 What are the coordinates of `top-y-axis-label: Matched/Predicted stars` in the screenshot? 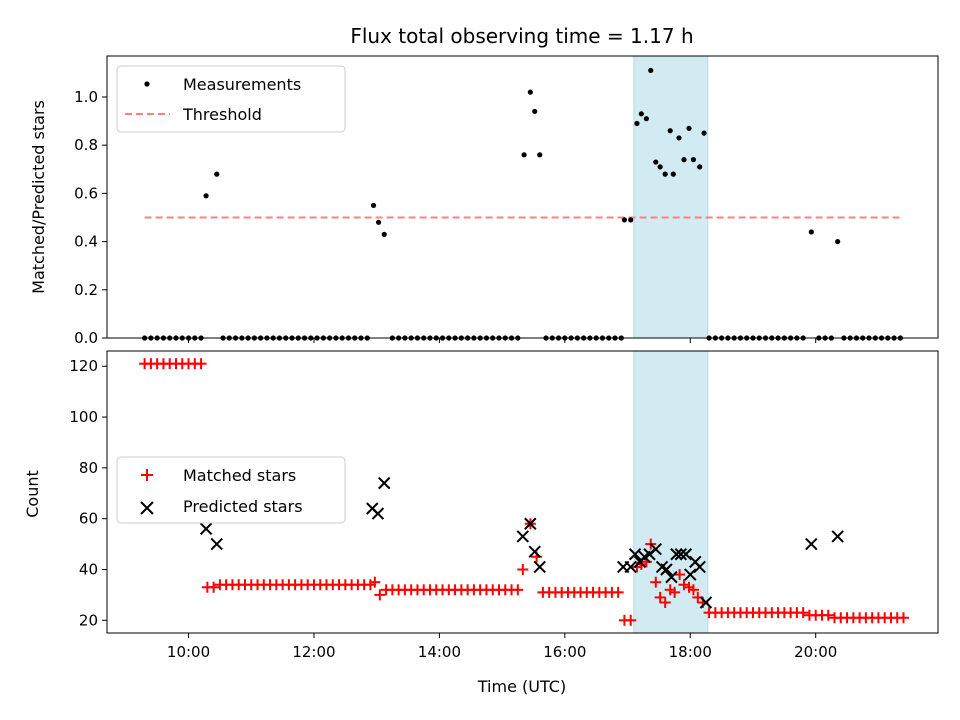 It's located at (38, 197).